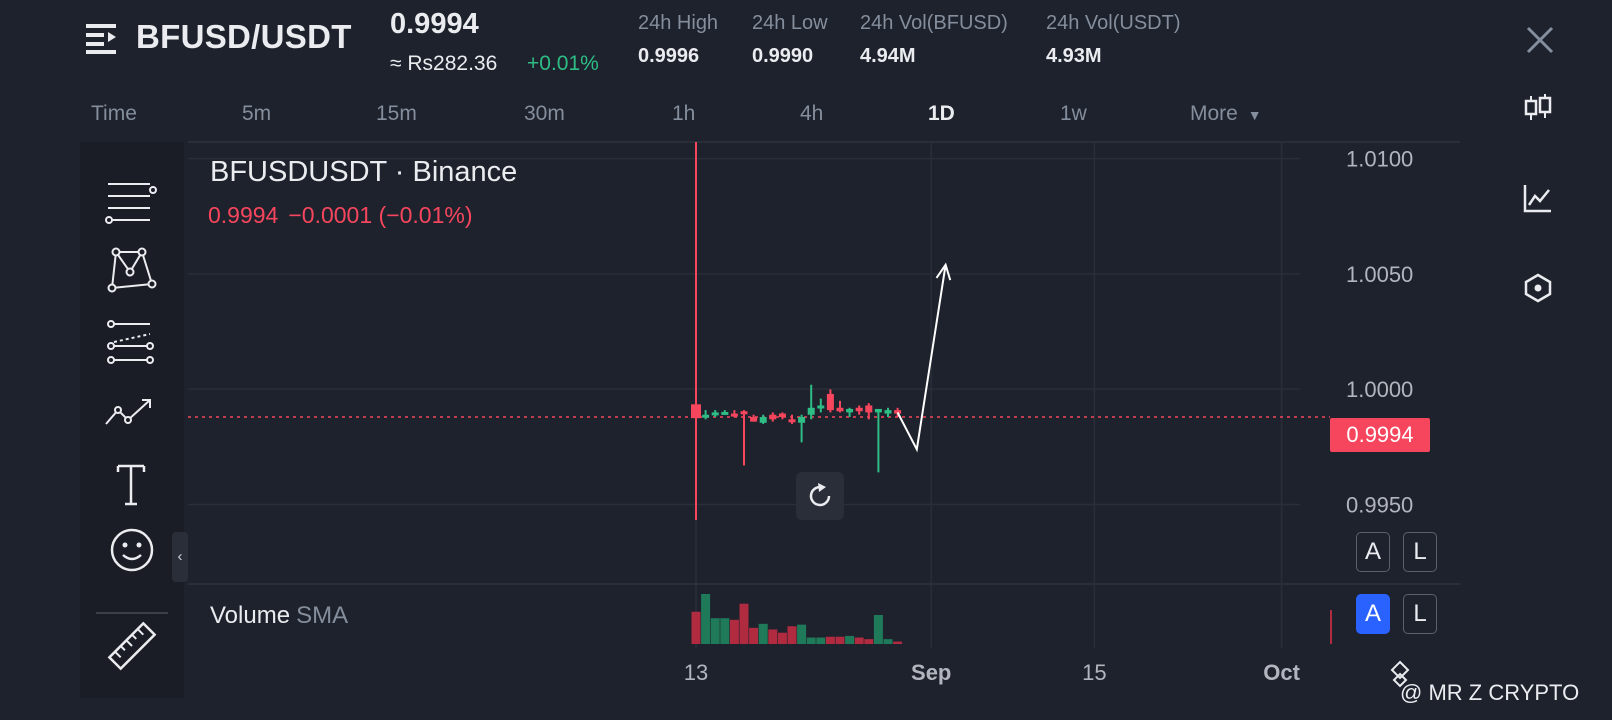 The width and height of the screenshot is (1612, 720). Describe the element at coordinates (941, 113) in the screenshot. I see `tab-1d: 1D` at that location.